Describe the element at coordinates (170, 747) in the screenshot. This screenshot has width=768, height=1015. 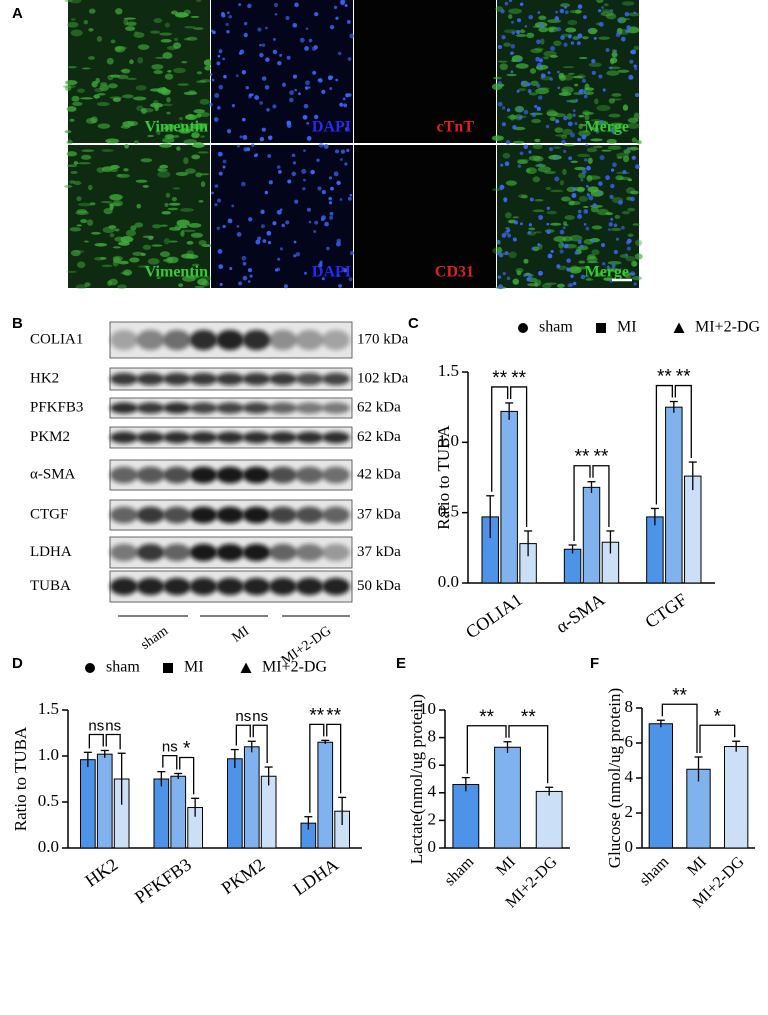
I see `significance-label: ns` at that location.